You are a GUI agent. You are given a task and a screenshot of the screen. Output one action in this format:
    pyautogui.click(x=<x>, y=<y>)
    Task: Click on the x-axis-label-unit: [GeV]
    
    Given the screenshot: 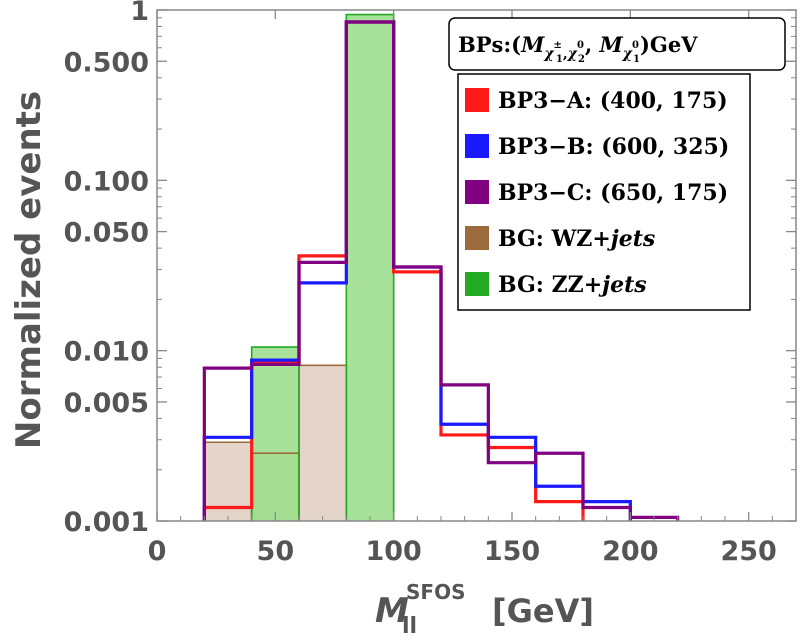 What is the action you would take?
    pyautogui.click(x=543, y=611)
    